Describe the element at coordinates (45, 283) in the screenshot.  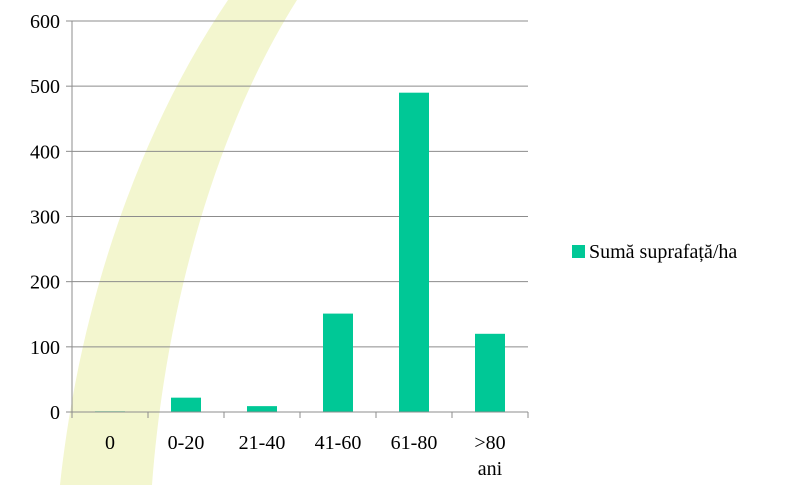
I see `y-tick-label: 200` at that location.